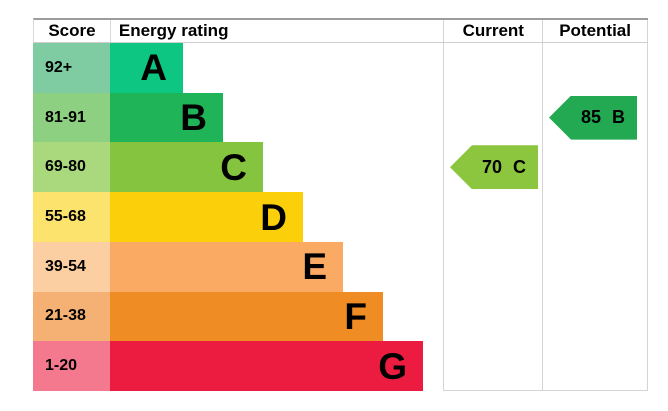 The width and height of the screenshot is (668, 411). What do you see at coordinates (71, 366) in the screenshot?
I see `band-score-range: 1-20` at bounding box center [71, 366].